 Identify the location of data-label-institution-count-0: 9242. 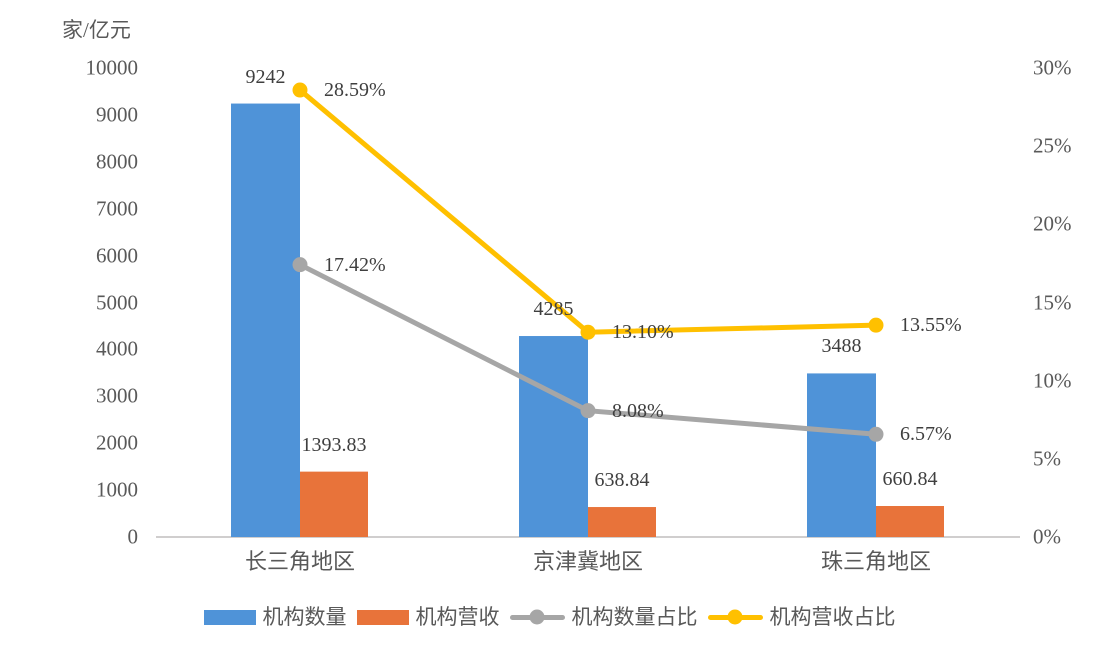
(265, 76).